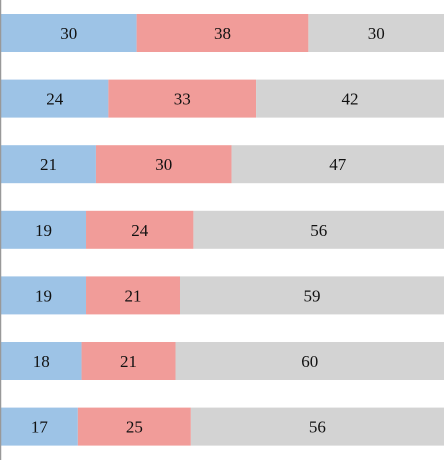  I want to click on bar-segment-row2-s3, so click(350, 98).